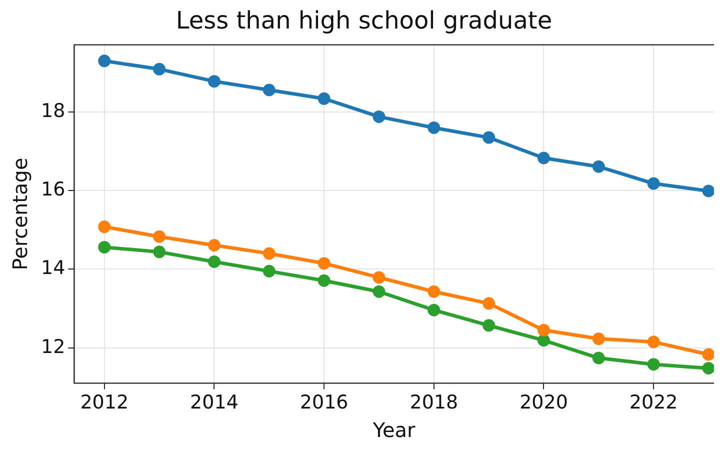 The width and height of the screenshot is (722, 450). Describe the element at coordinates (20, 214) in the screenshot. I see `y-axis-title: Percentage` at that location.